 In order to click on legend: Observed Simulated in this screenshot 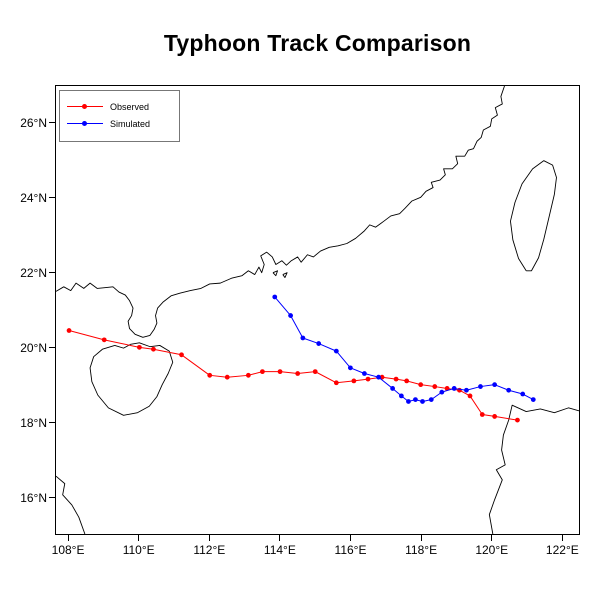, I will do `click(119, 116)`.